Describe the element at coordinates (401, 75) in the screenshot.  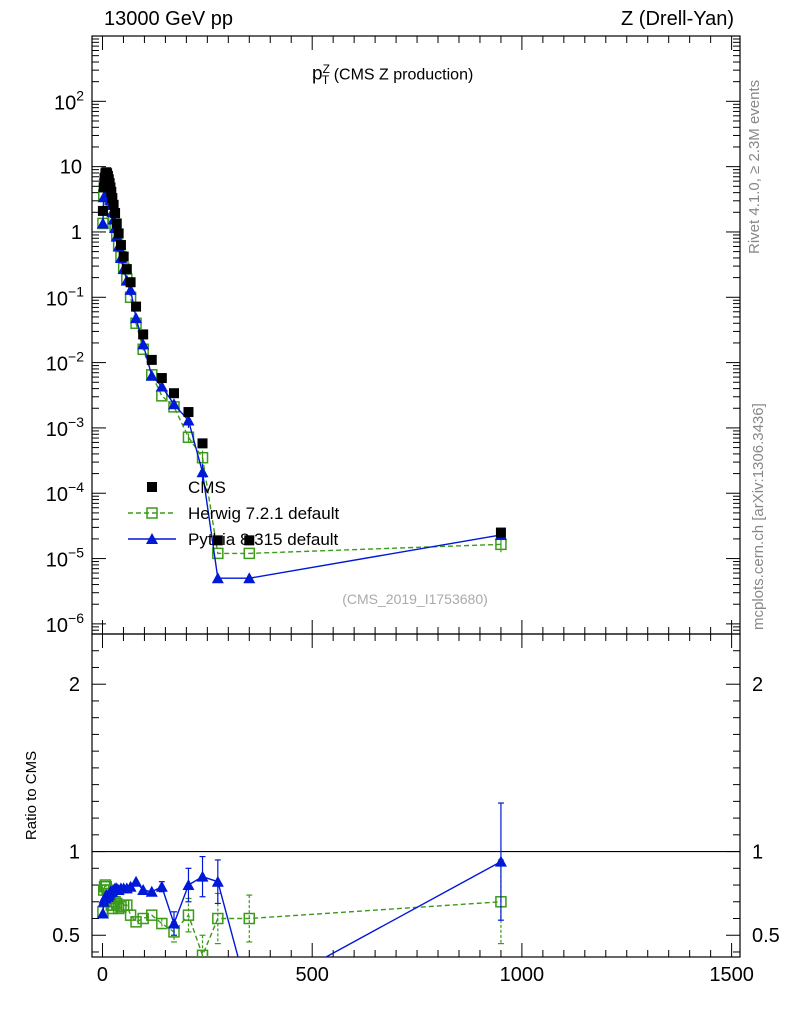
I see `plot-title-text: (CMS Z production)` at that location.